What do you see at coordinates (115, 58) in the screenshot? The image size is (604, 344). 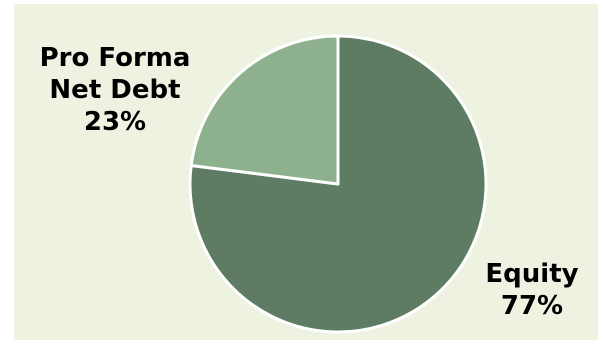 I see `slice-name-line: Pro Forma` at bounding box center [115, 58].